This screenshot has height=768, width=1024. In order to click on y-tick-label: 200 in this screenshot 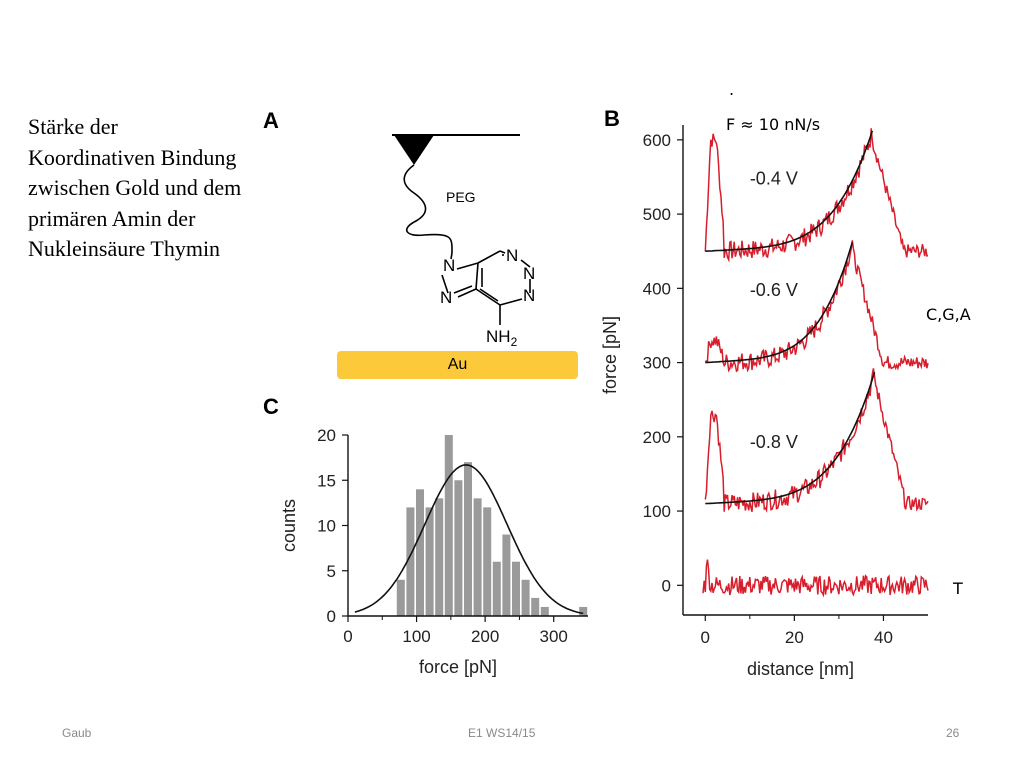, I will do `click(657, 437)`.